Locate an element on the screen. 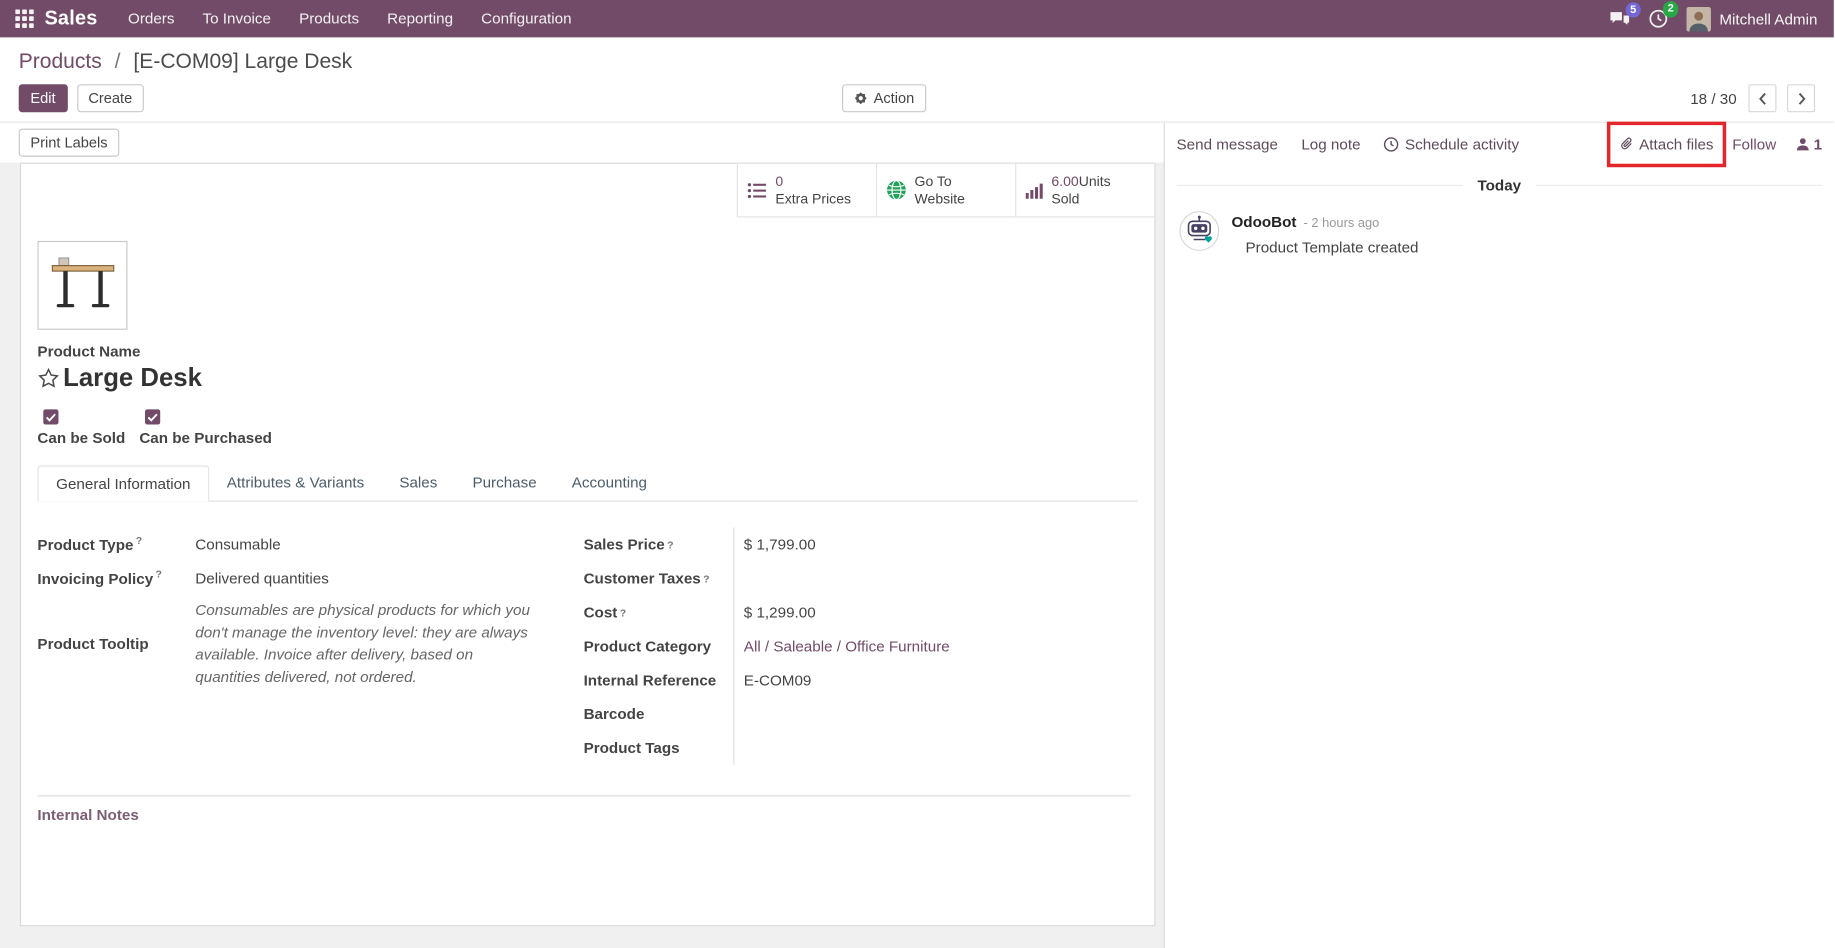 Image resolution: width=1835 pixels, height=948 pixels. form-toolbar: Print Labels is located at coordinates (582, 142).